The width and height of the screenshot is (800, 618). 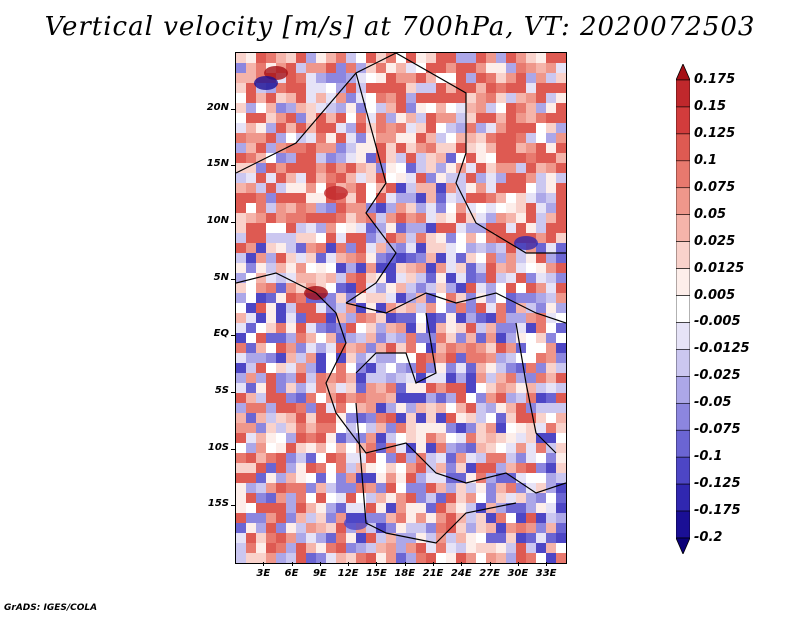 I want to click on country-border, so click(x=455, y=308).